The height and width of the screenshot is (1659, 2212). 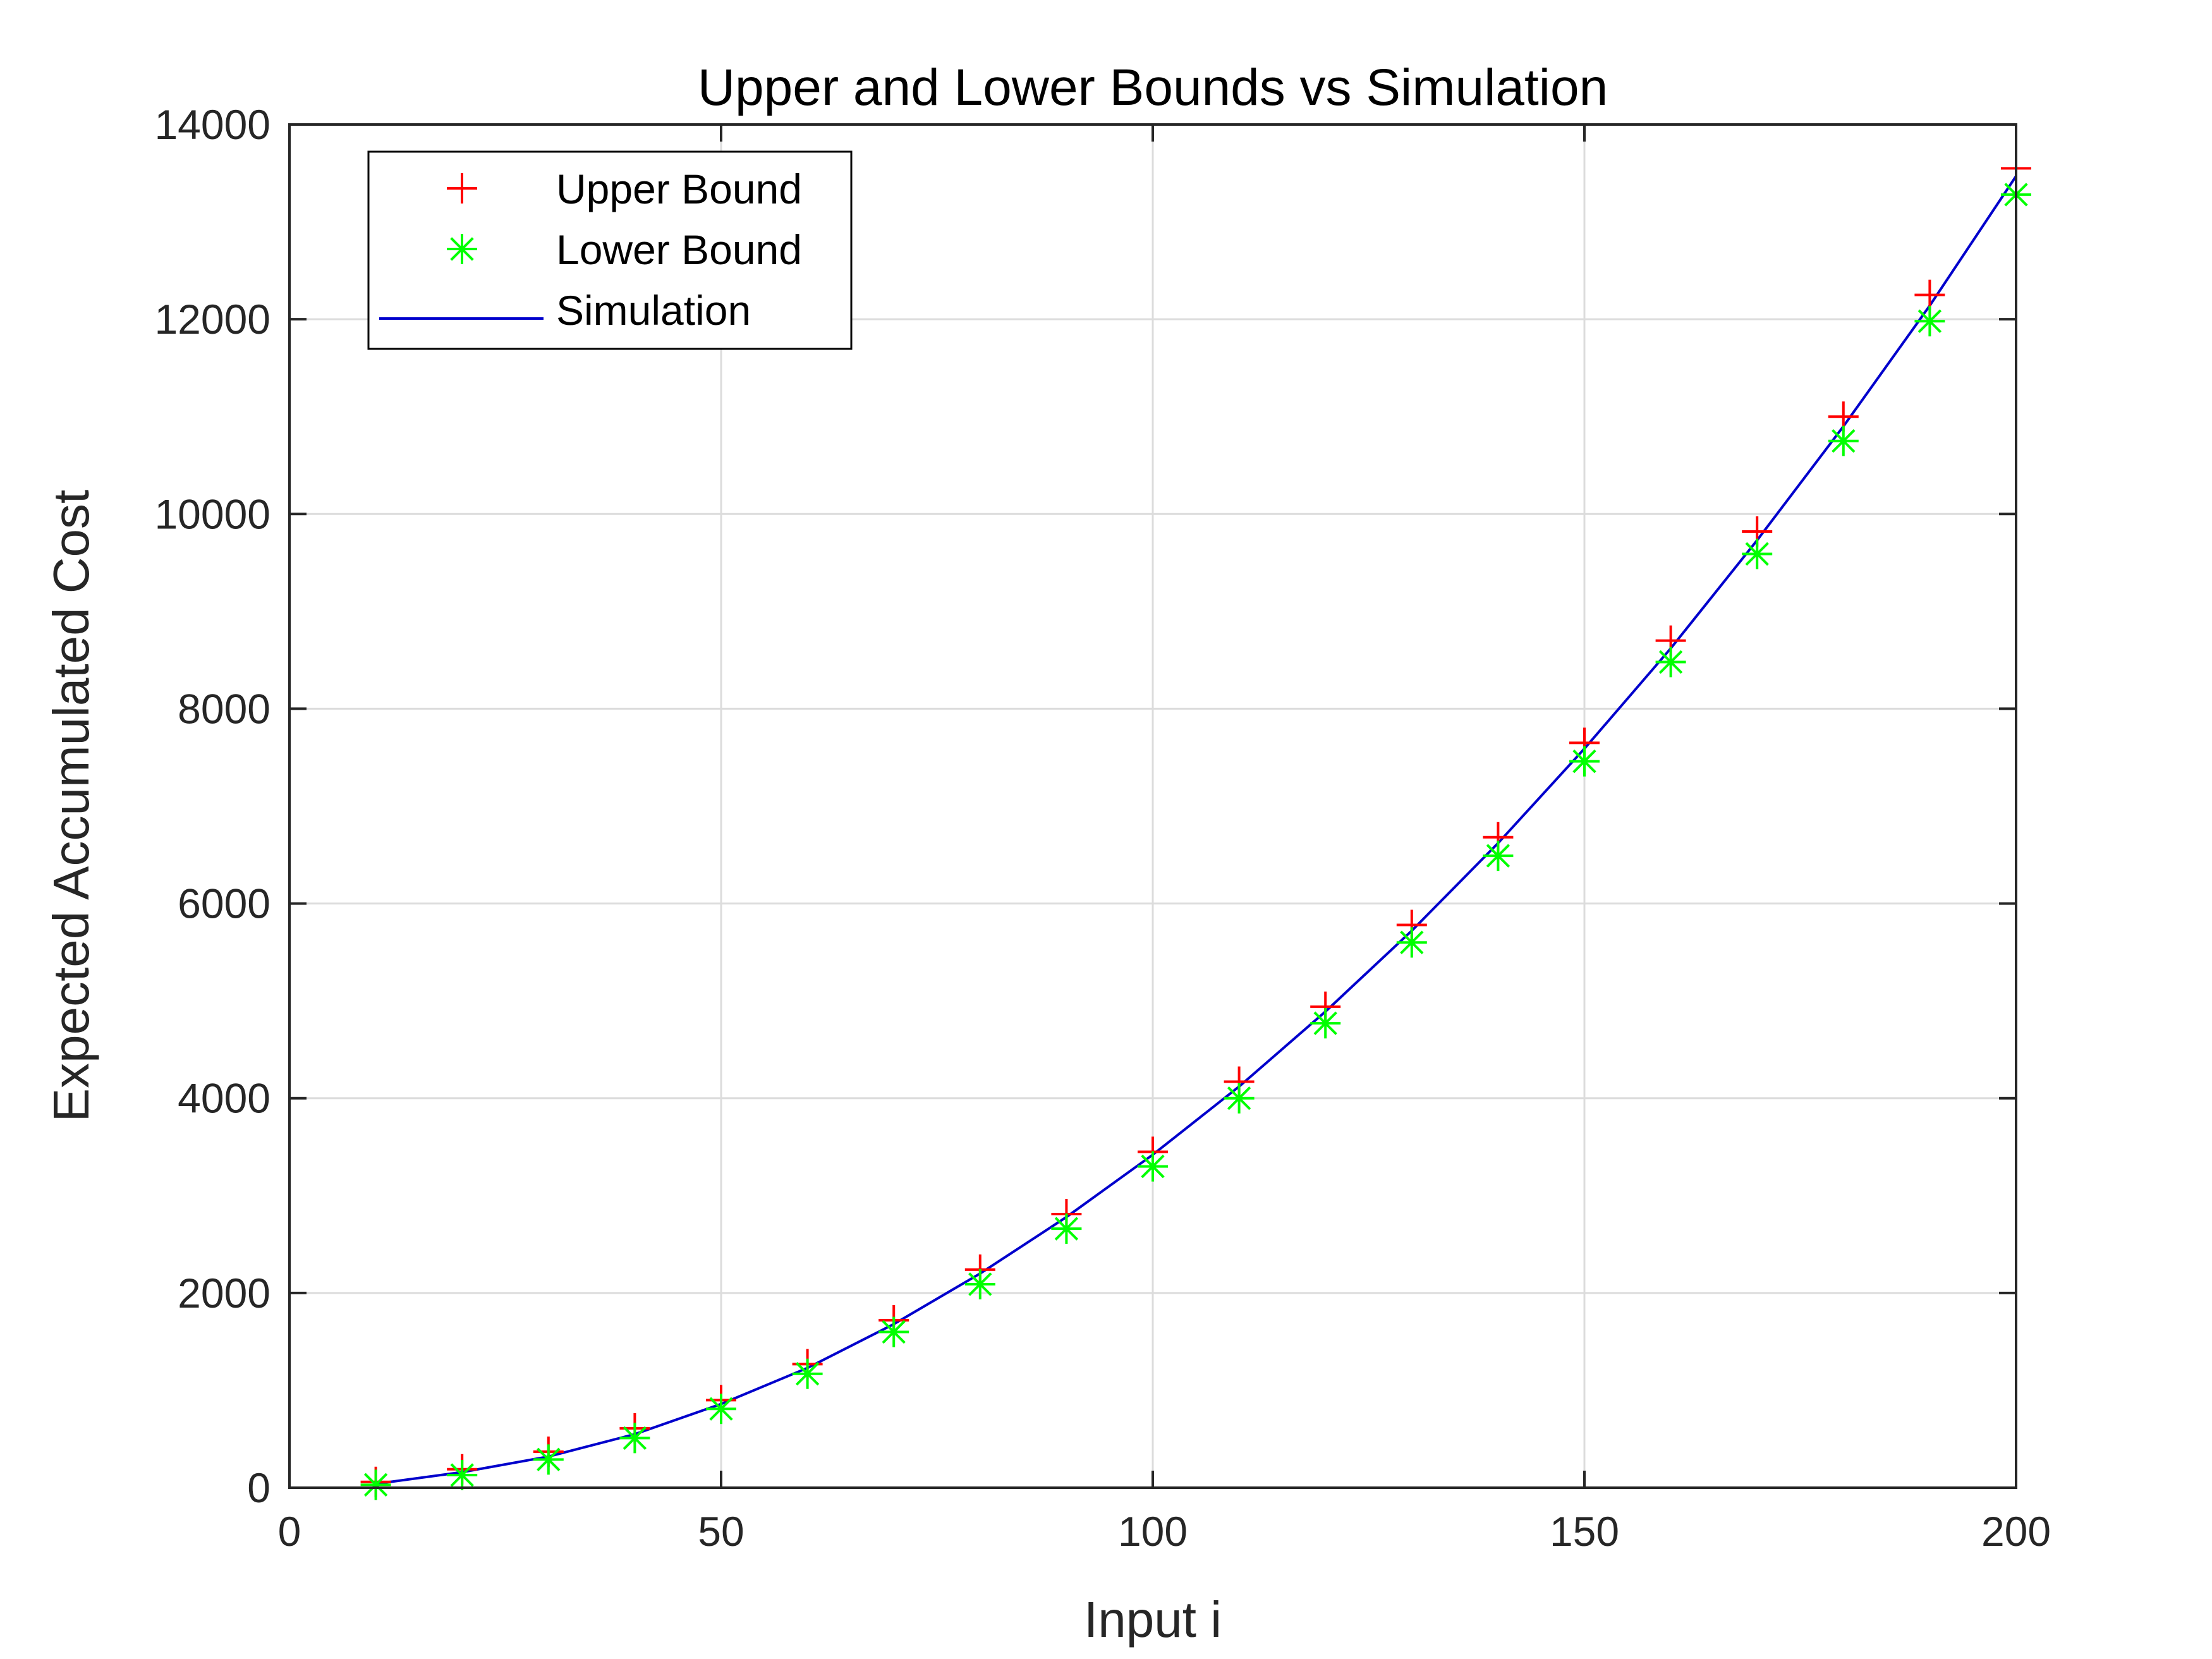 I want to click on y-tick-label: 2000, so click(x=224, y=1293).